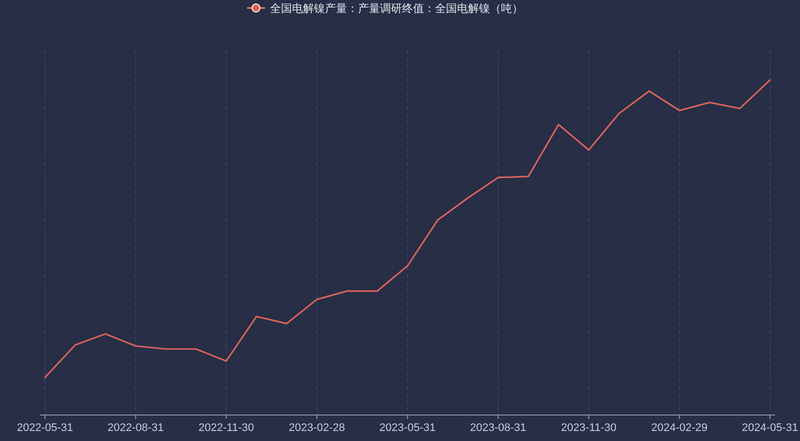  I want to click on x-tick-label: 2024-02-29, so click(679, 428).